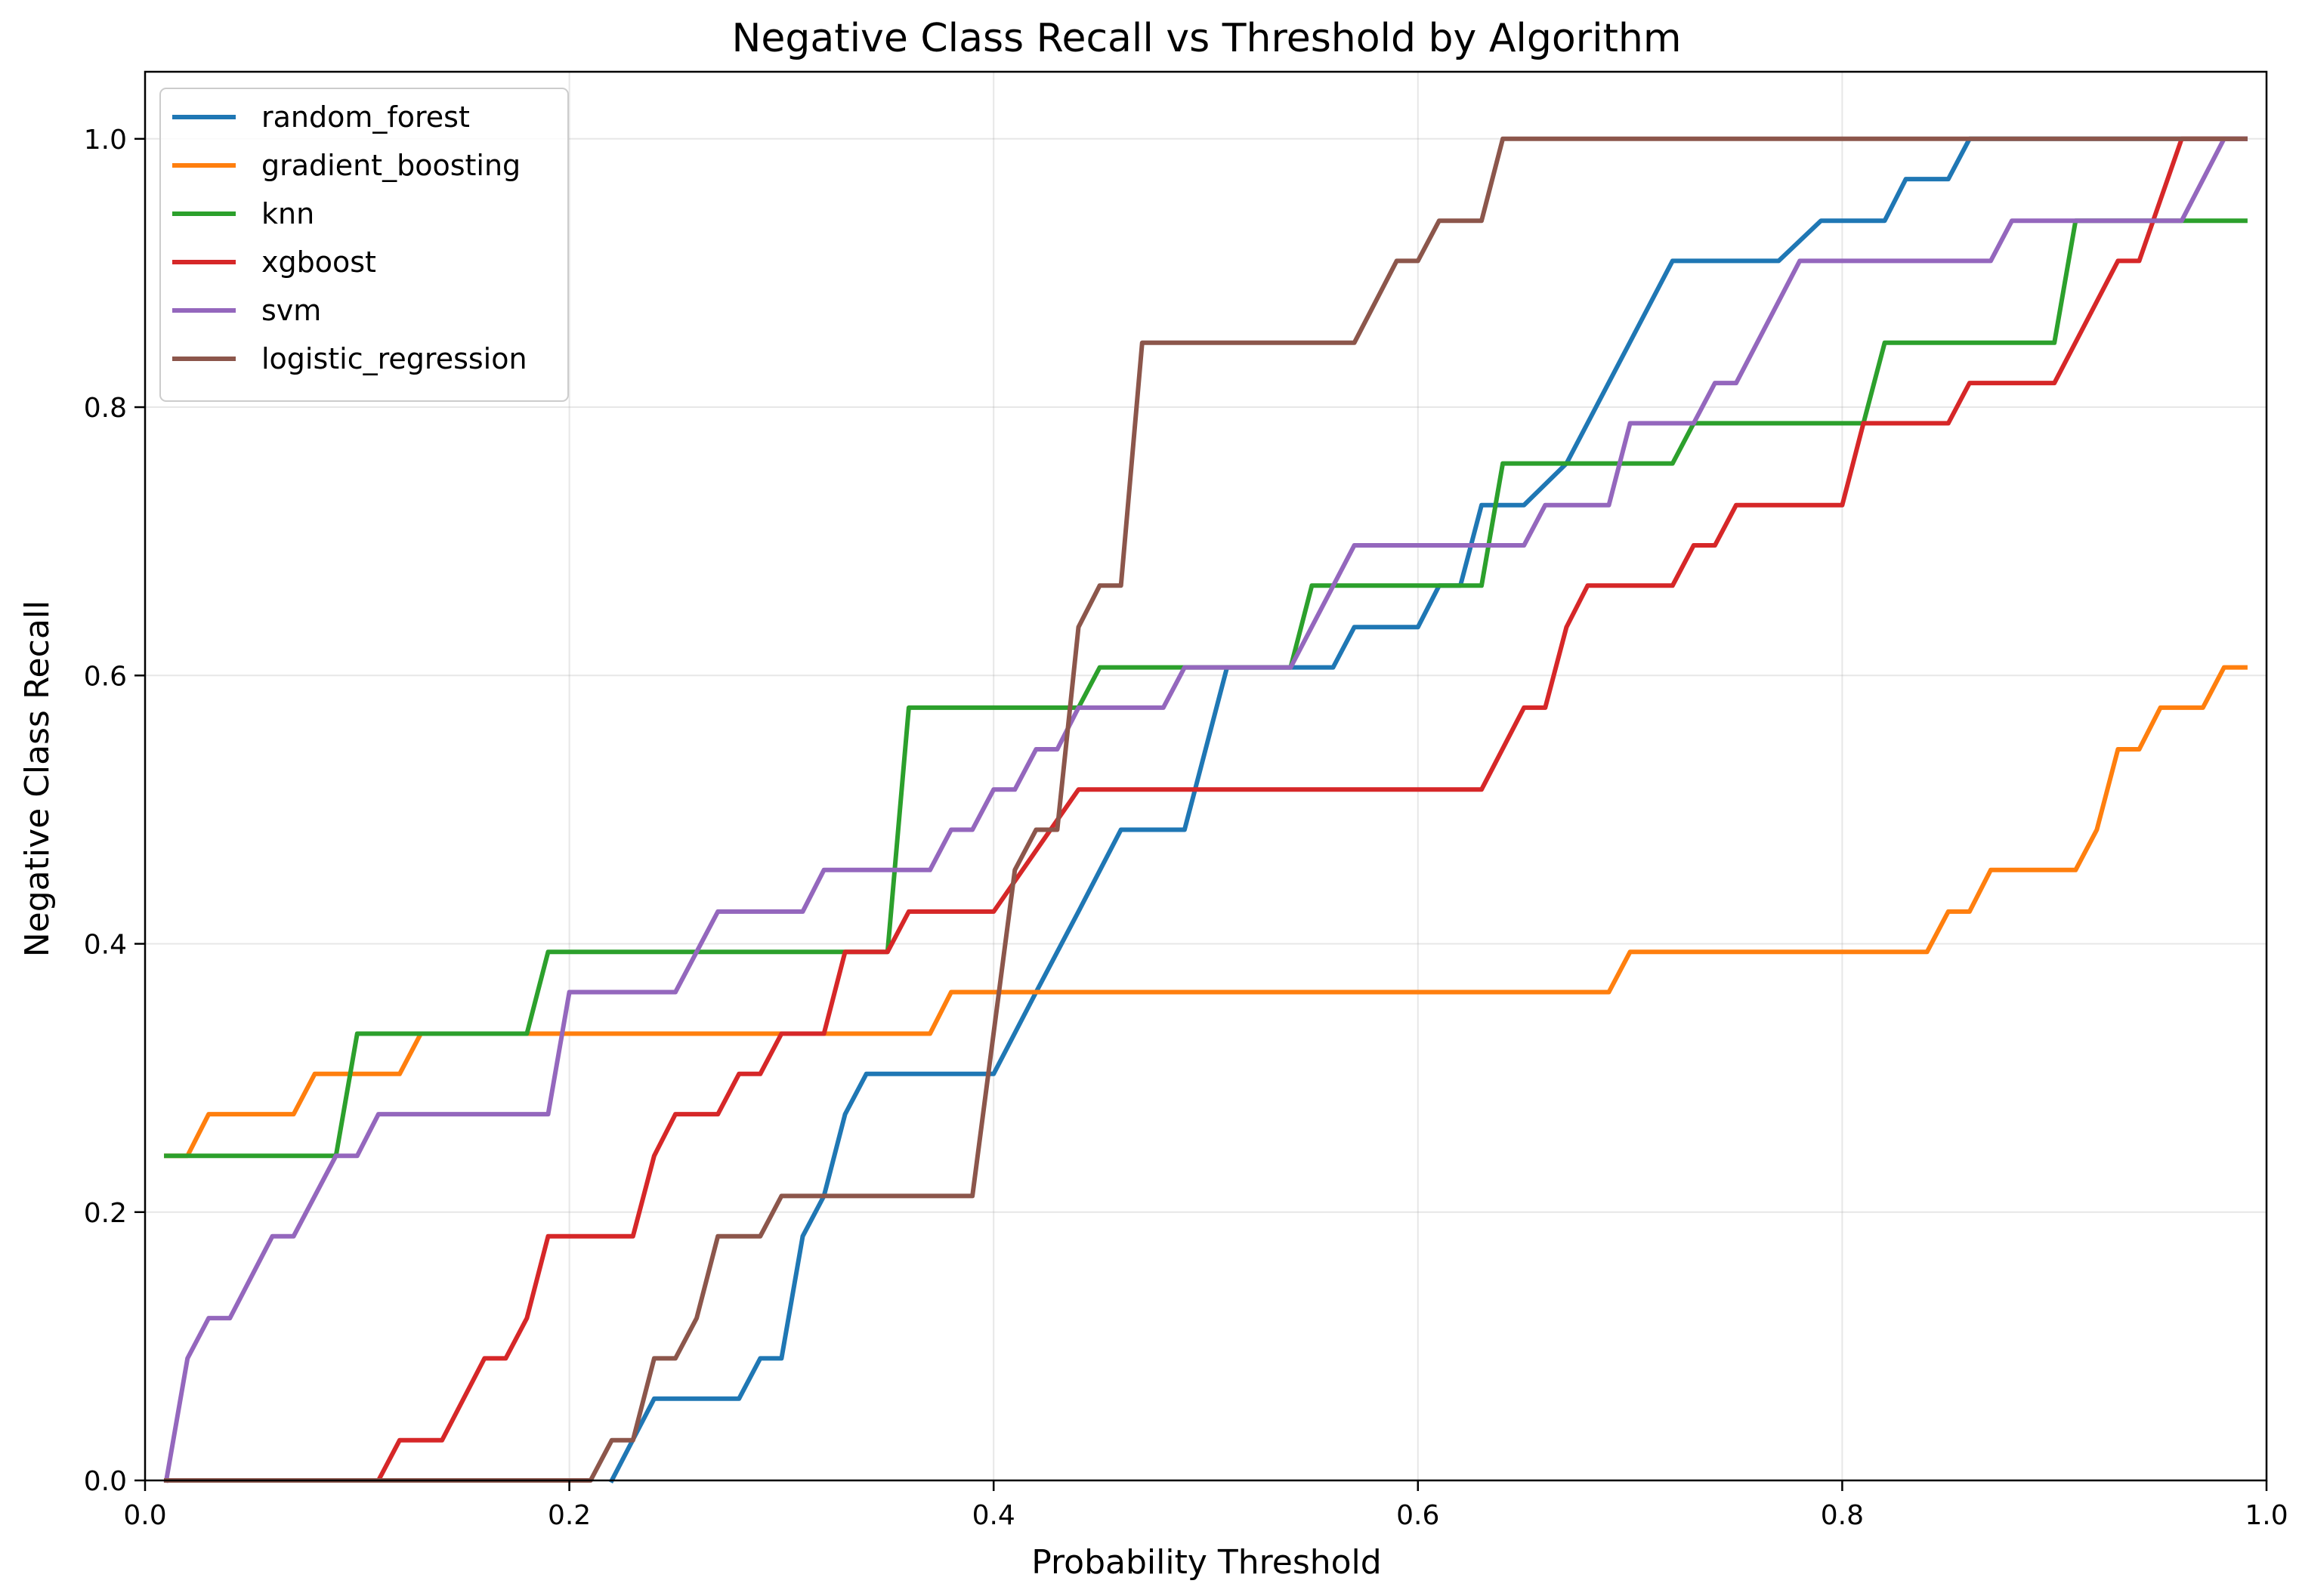 This screenshot has height=1596, width=2299. What do you see at coordinates (291, 310) in the screenshot?
I see `legend-label-svm: svm` at bounding box center [291, 310].